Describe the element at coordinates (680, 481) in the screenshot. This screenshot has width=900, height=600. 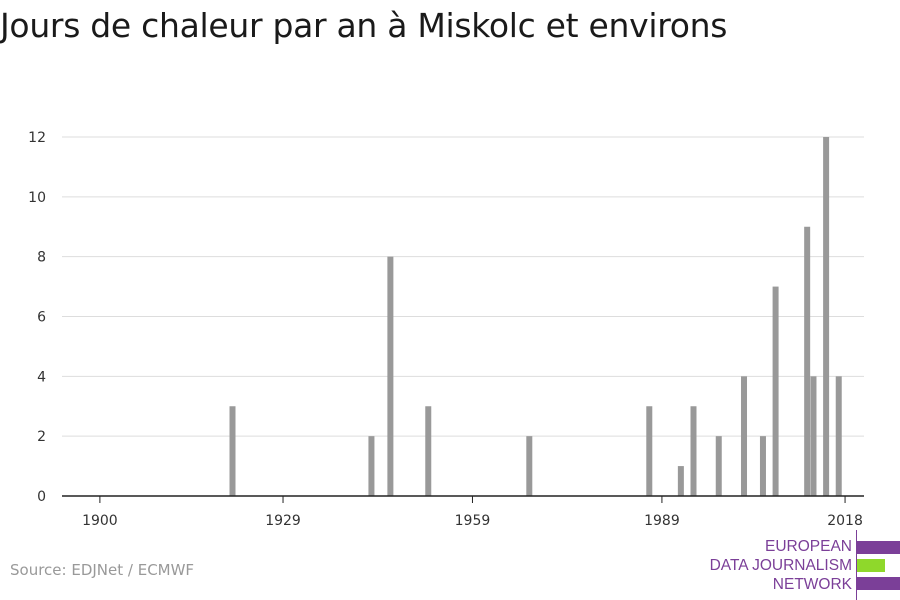
I see `bar-1992` at that location.